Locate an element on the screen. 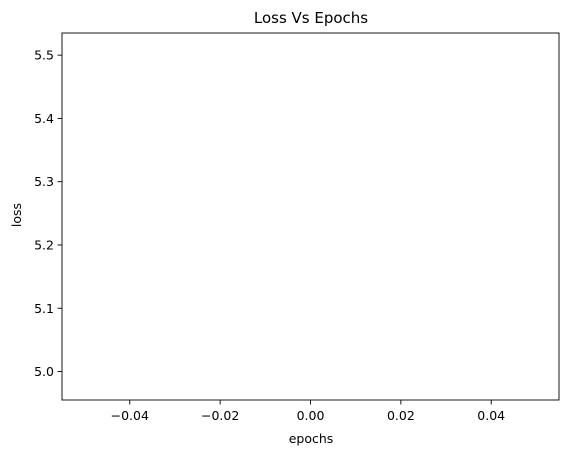 The image size is (567, 455). x-tick-label: −0.04 is located at coordinates (130, 415).